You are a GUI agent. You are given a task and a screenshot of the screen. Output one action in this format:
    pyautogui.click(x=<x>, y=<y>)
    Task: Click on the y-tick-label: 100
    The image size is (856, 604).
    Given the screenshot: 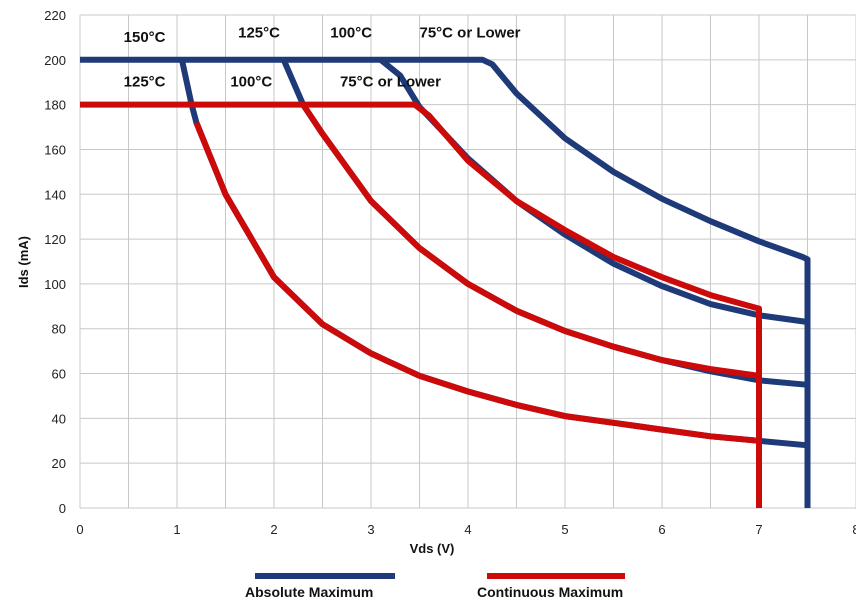 What is the action you would take?
    pyautogui.click(x=55, y=284)
    